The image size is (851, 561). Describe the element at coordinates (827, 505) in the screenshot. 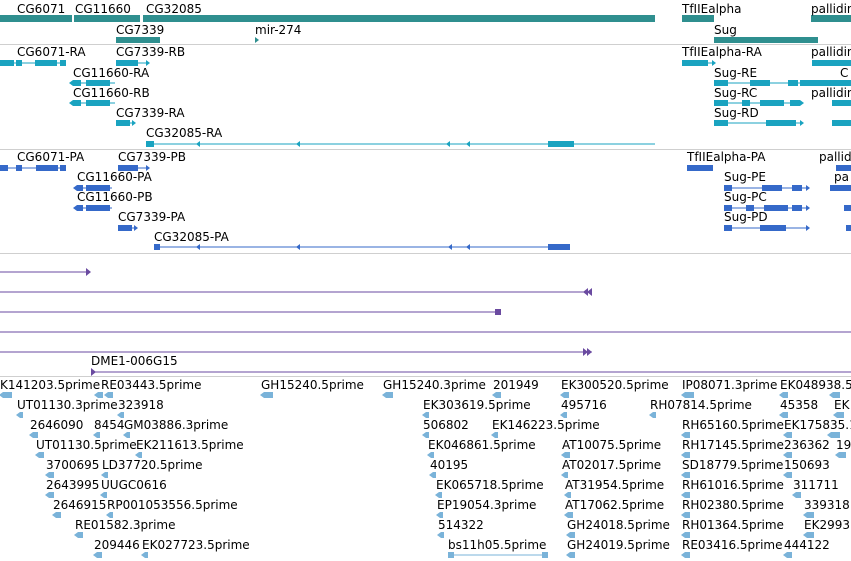

I see `est-label: 339318` at that location.